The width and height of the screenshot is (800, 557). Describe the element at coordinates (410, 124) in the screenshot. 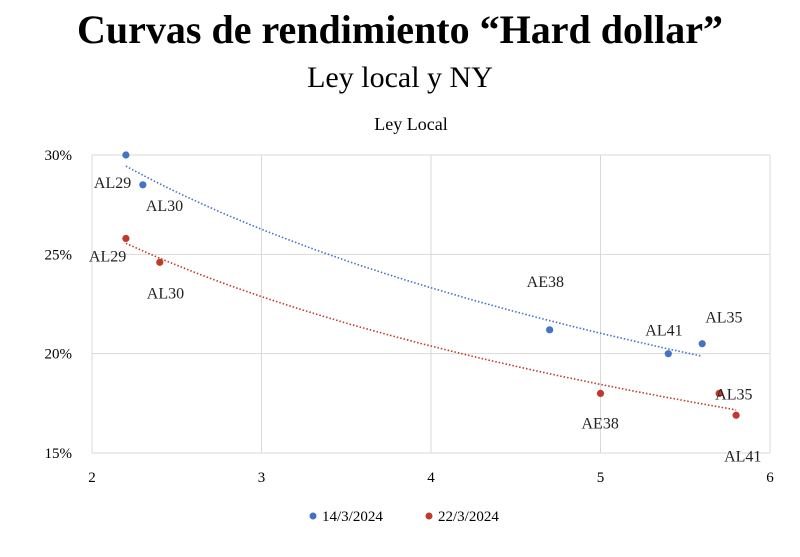

I see `chart-title: Ley Local` at that location.